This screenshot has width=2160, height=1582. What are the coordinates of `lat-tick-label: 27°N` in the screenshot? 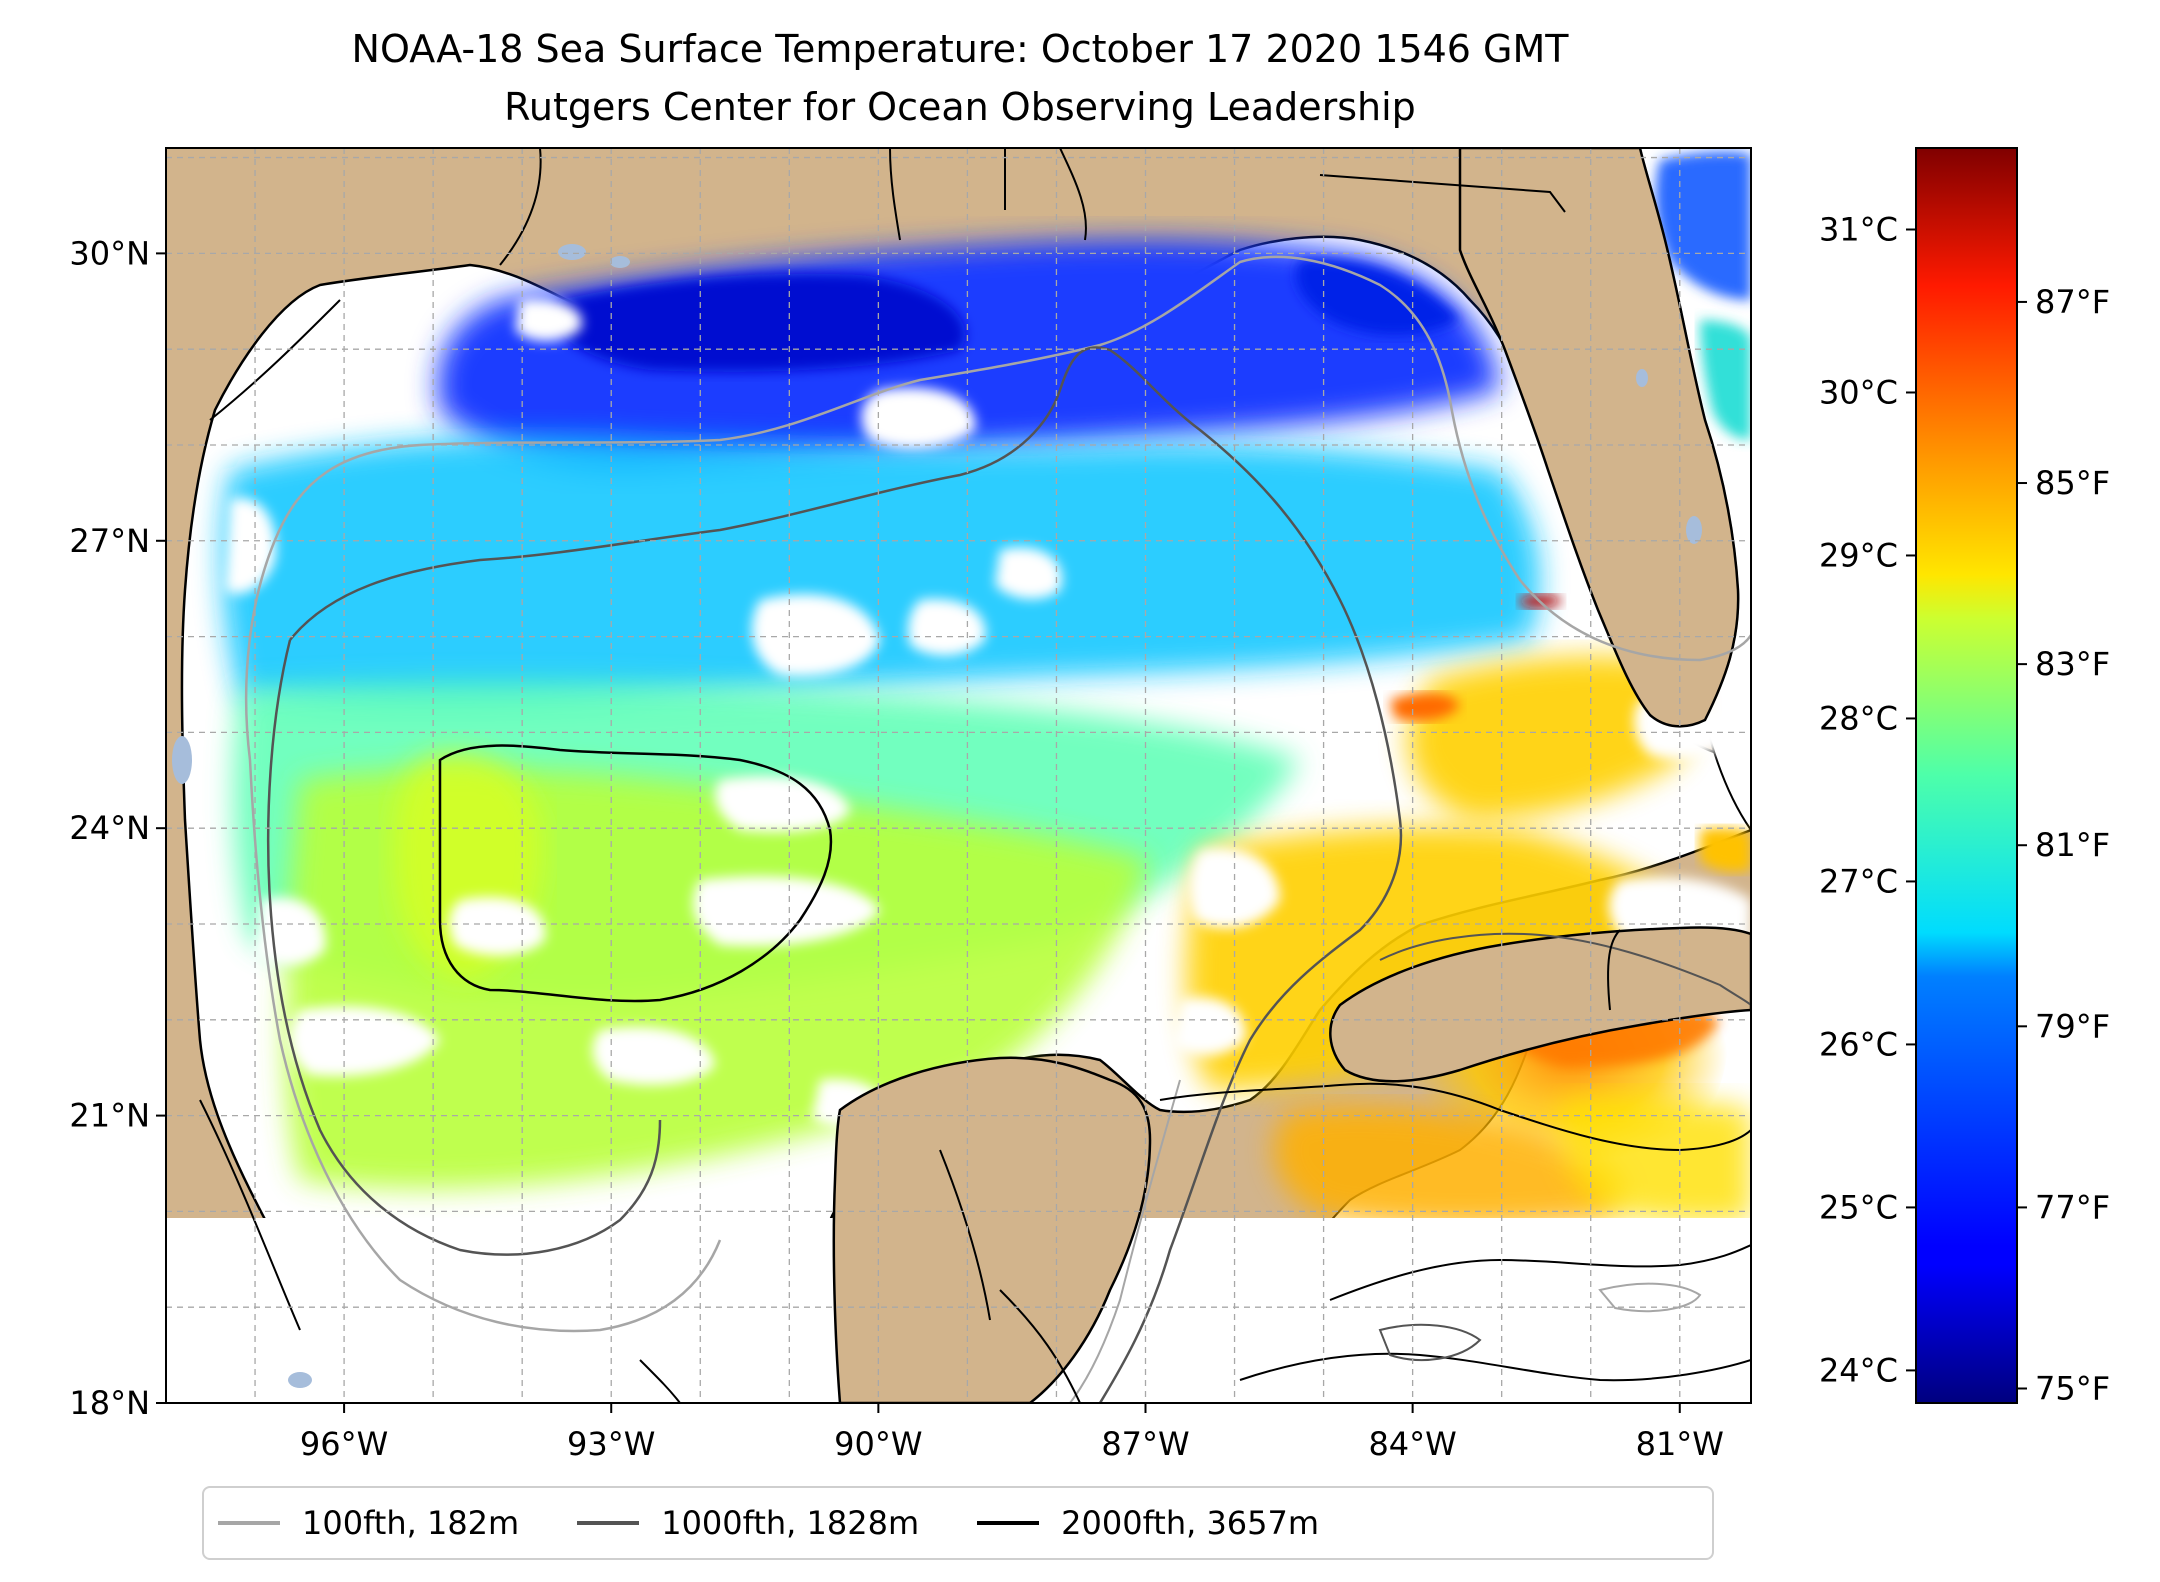 It's located at (109, 541).